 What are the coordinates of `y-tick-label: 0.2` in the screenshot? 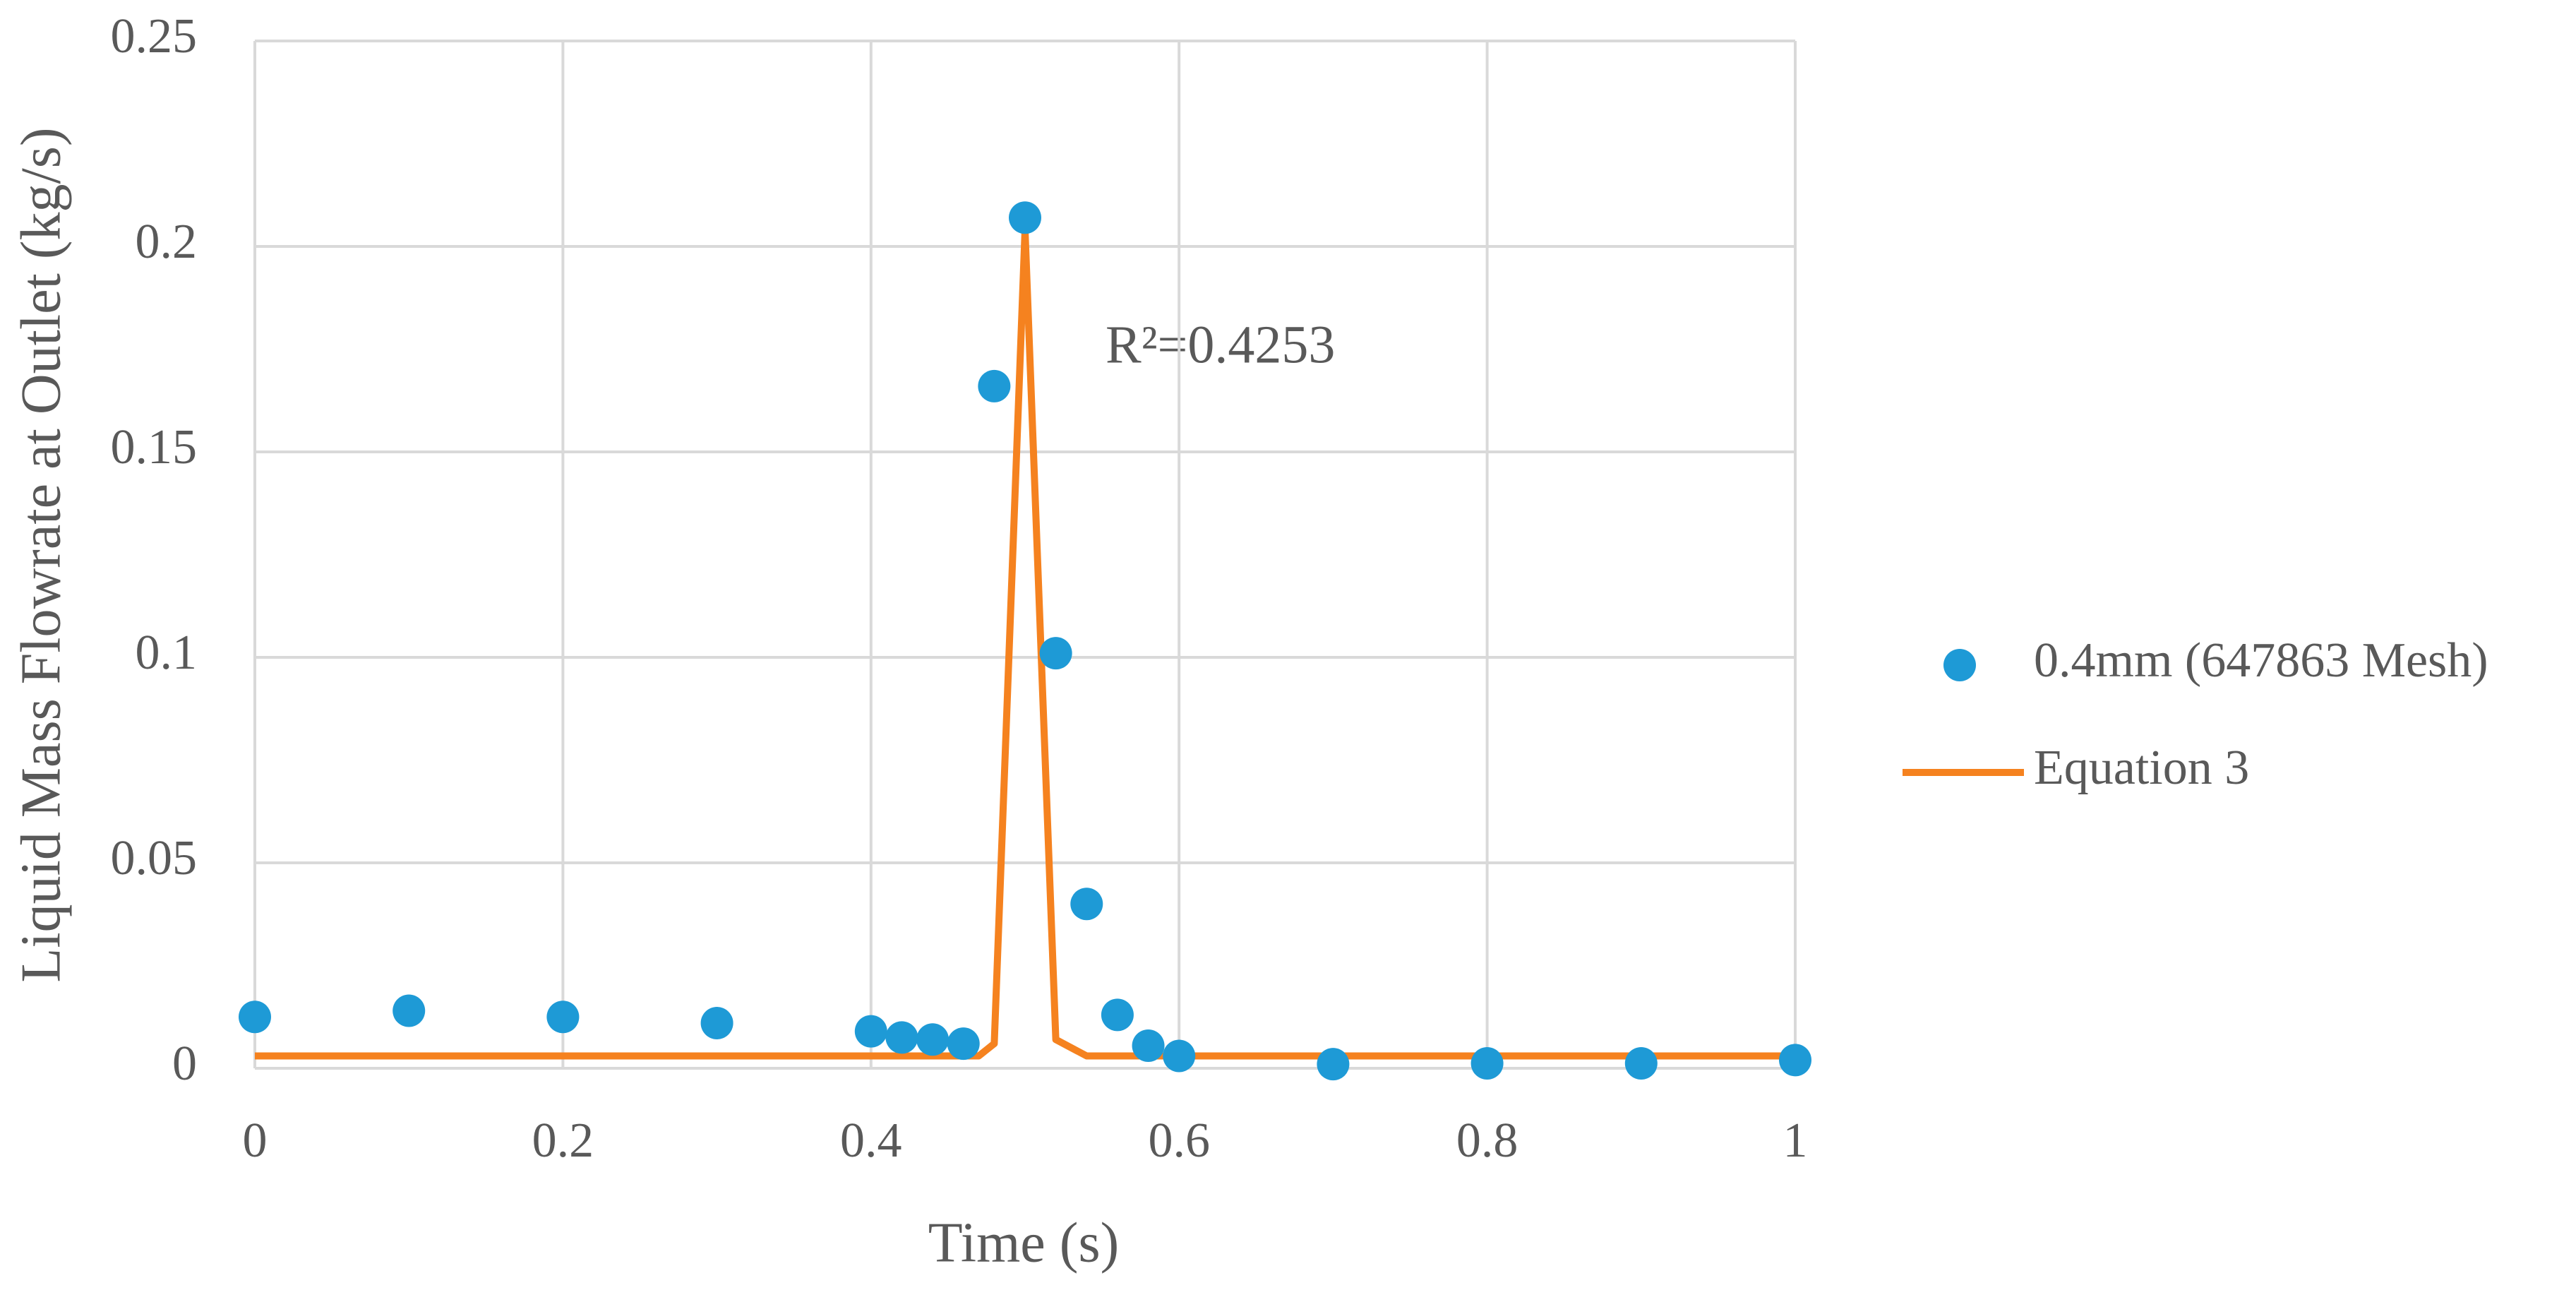 It's located at (167, 242).